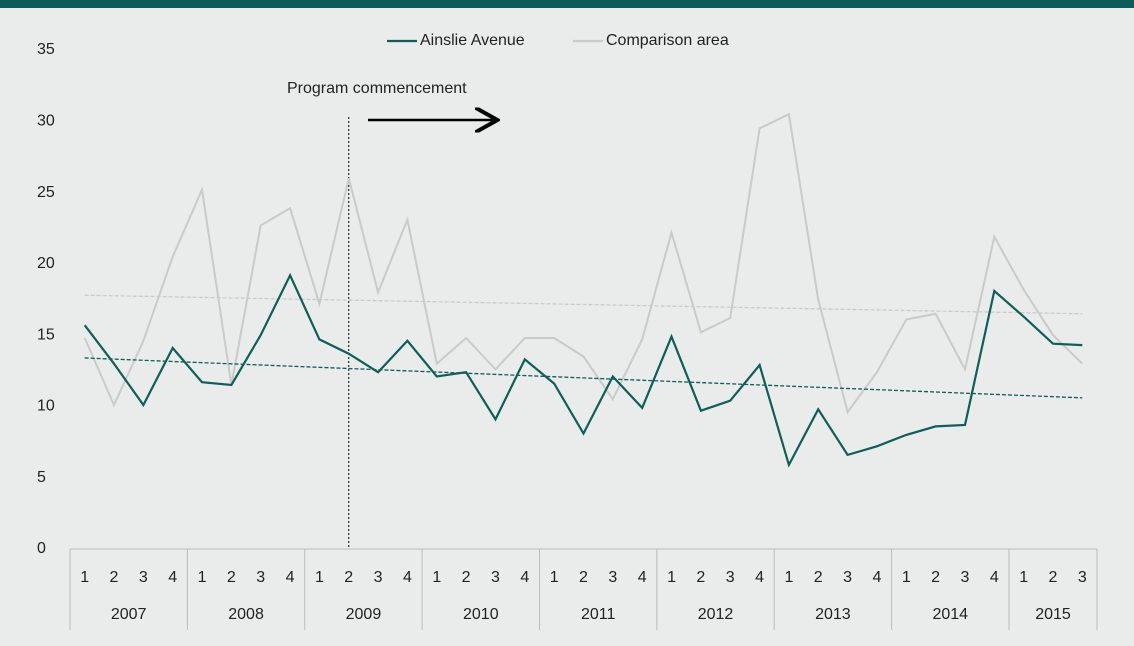 This screenshot has width=1134, height=646. I want to click on y-tick-label: 10, so click(46, 406).